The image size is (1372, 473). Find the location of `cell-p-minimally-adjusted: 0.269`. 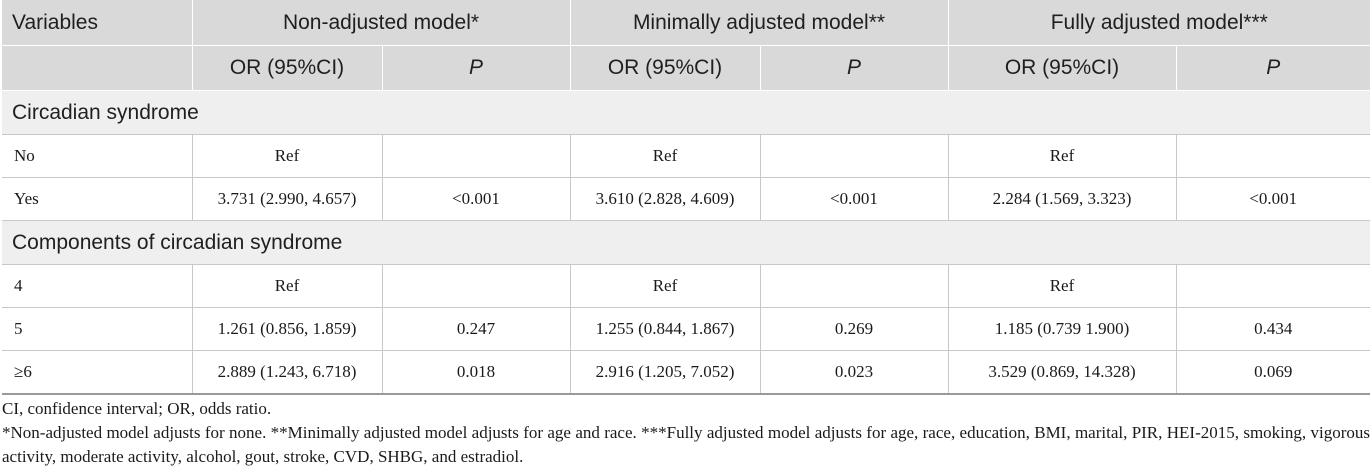

cell-p-minimally-adjusted: 0.269 is located at coordinates (854, 329).